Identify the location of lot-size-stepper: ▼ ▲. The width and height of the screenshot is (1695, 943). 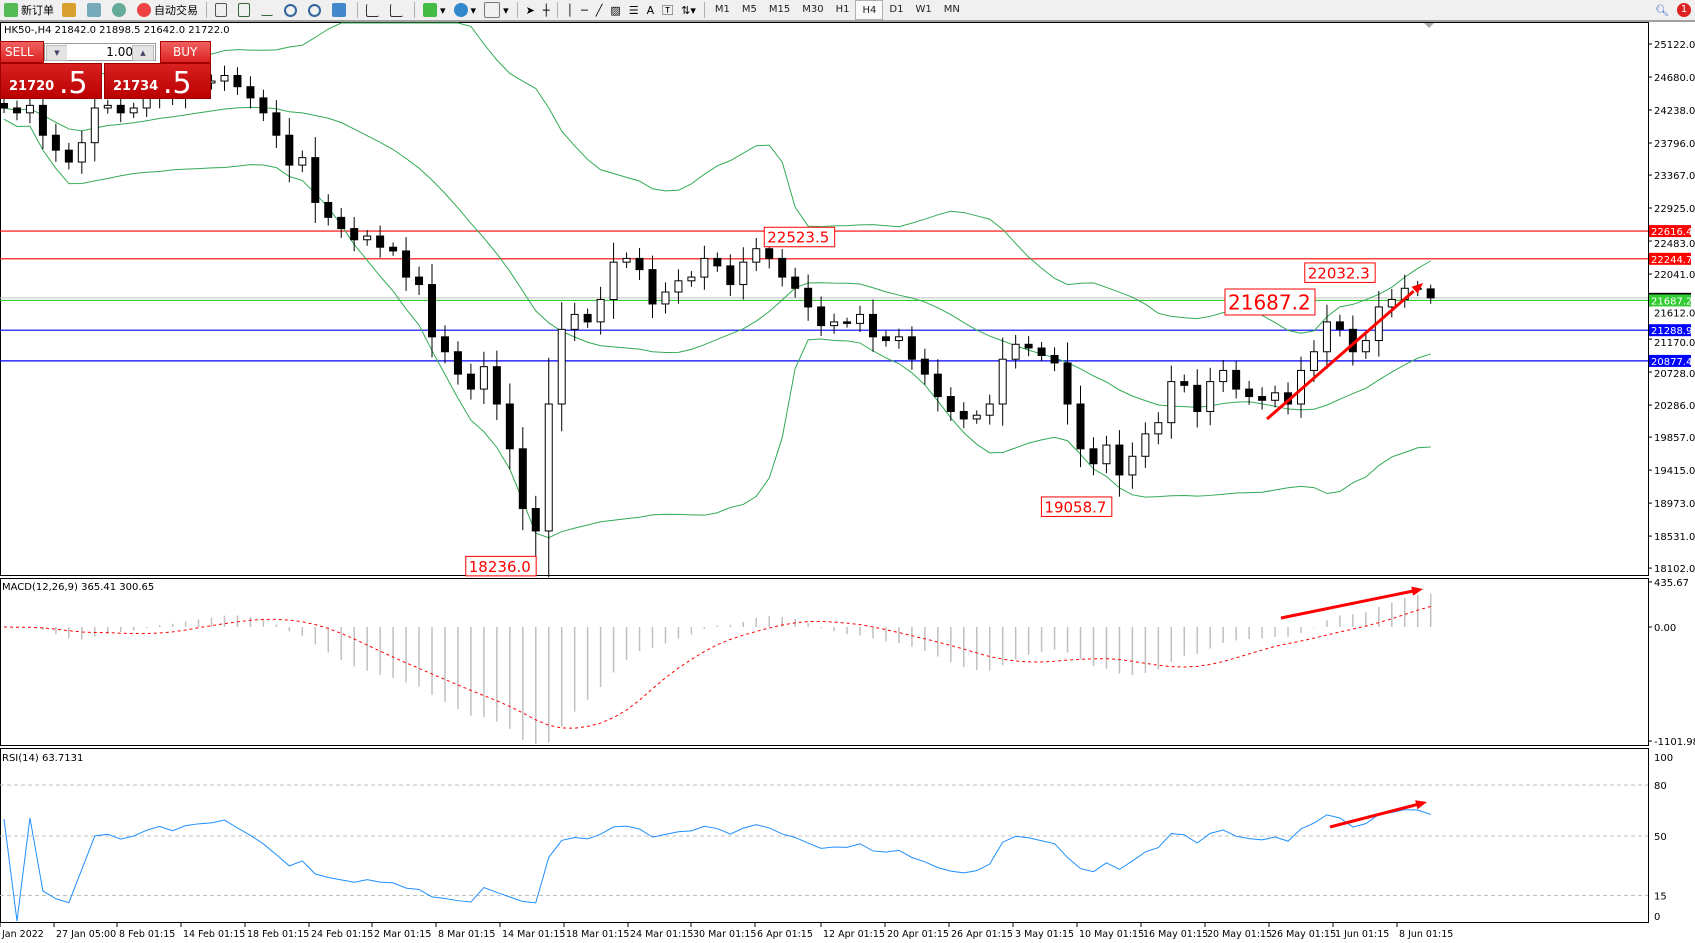
(100, 52).